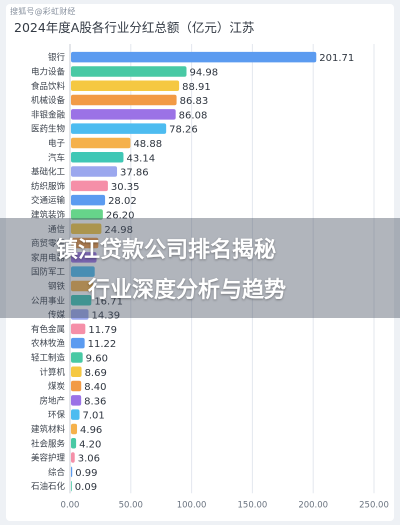 This screenshot has height=525, width=400. Describe the element at coordinates (131, 505) in the screenshot. I see `x-tick-label: 50.00` at that location.